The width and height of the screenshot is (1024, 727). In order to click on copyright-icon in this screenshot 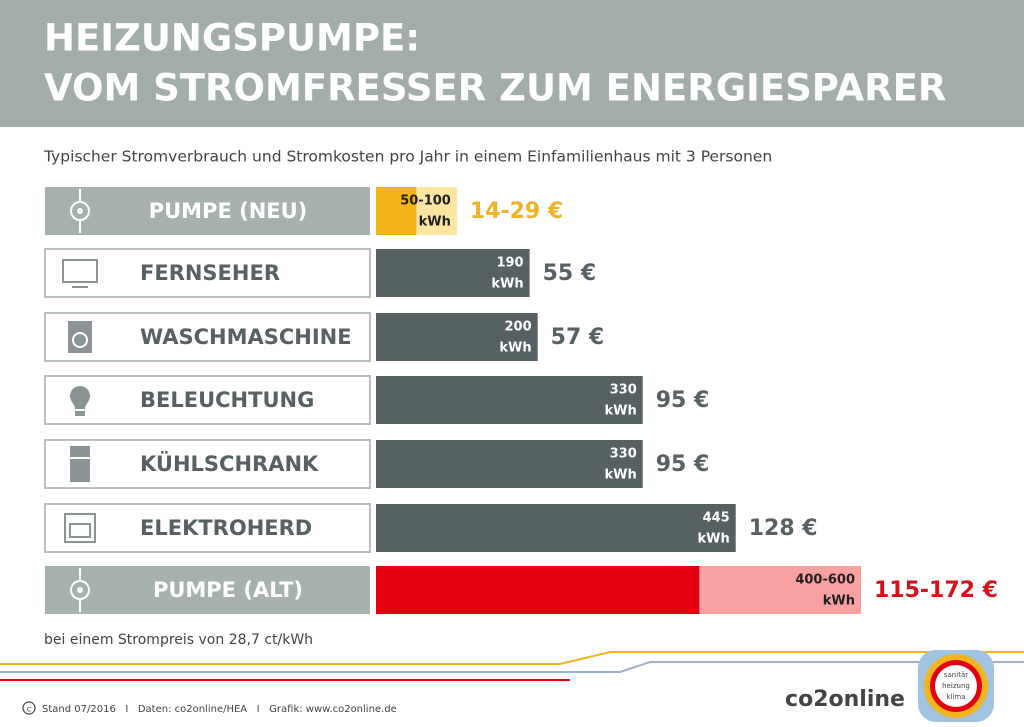, I will do `click(29, 708)`.